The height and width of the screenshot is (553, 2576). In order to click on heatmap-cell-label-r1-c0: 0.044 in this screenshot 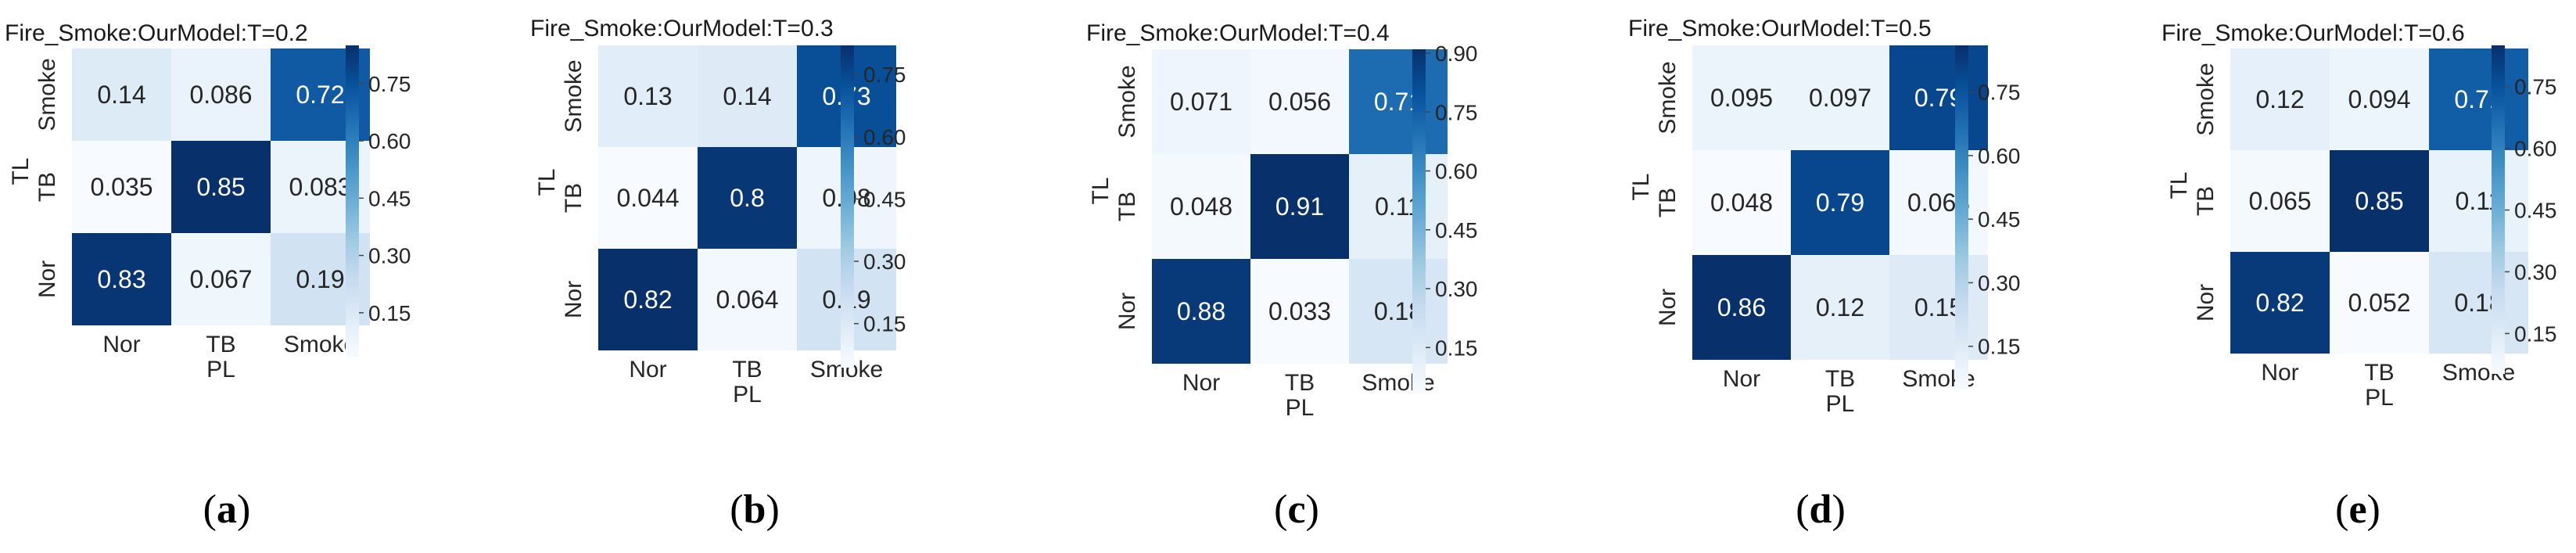, I will do `click(647, 198)`.